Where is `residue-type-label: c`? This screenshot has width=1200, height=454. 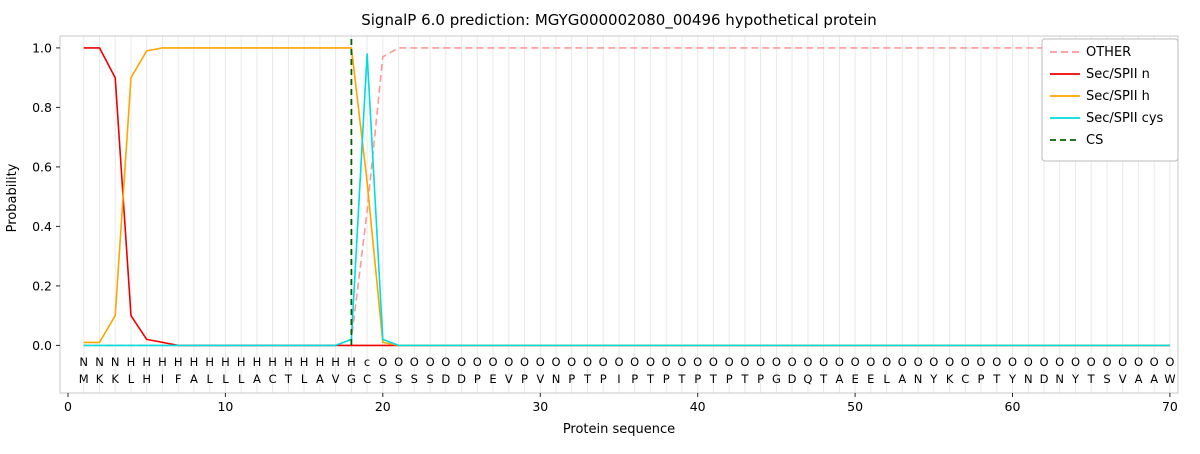
residue-type-label: c is located at coordinates (367, 362).